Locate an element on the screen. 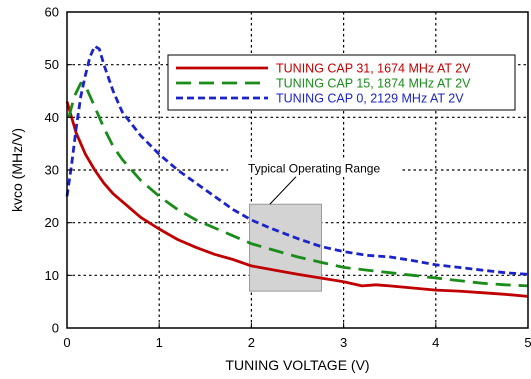 This screenshot has width=531, height=379. y-axis-title: kvco (MHz/V) is located at coordinates (17, 170).